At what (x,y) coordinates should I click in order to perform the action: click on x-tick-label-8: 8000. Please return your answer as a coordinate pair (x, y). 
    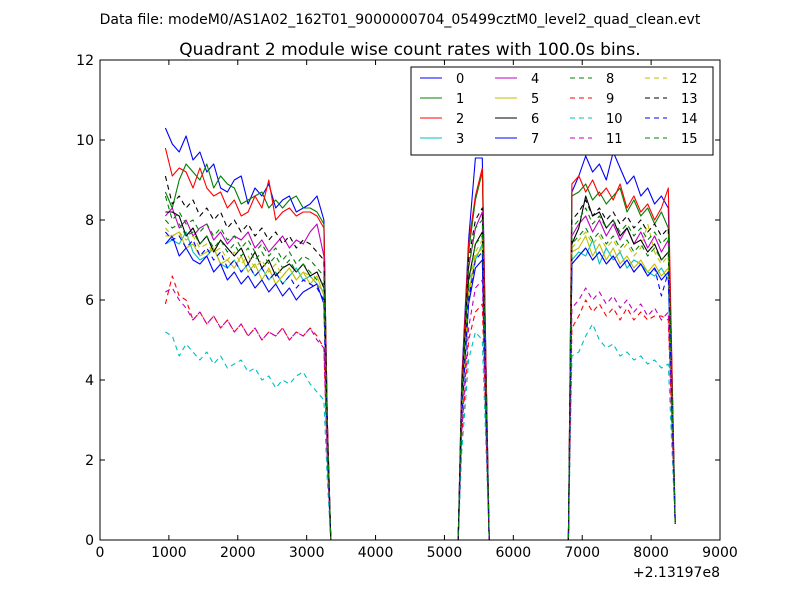
    Looking at the image, I should click on (651, 553).